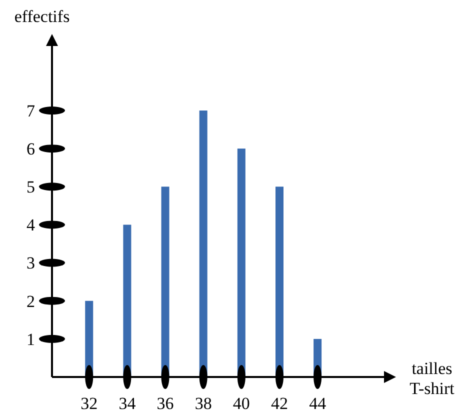 The height and width of the screenshot is (412, 474). Describe the element at coordinates (318, 403) in the screenshot. I see `x-tick-label: 44` at that location.